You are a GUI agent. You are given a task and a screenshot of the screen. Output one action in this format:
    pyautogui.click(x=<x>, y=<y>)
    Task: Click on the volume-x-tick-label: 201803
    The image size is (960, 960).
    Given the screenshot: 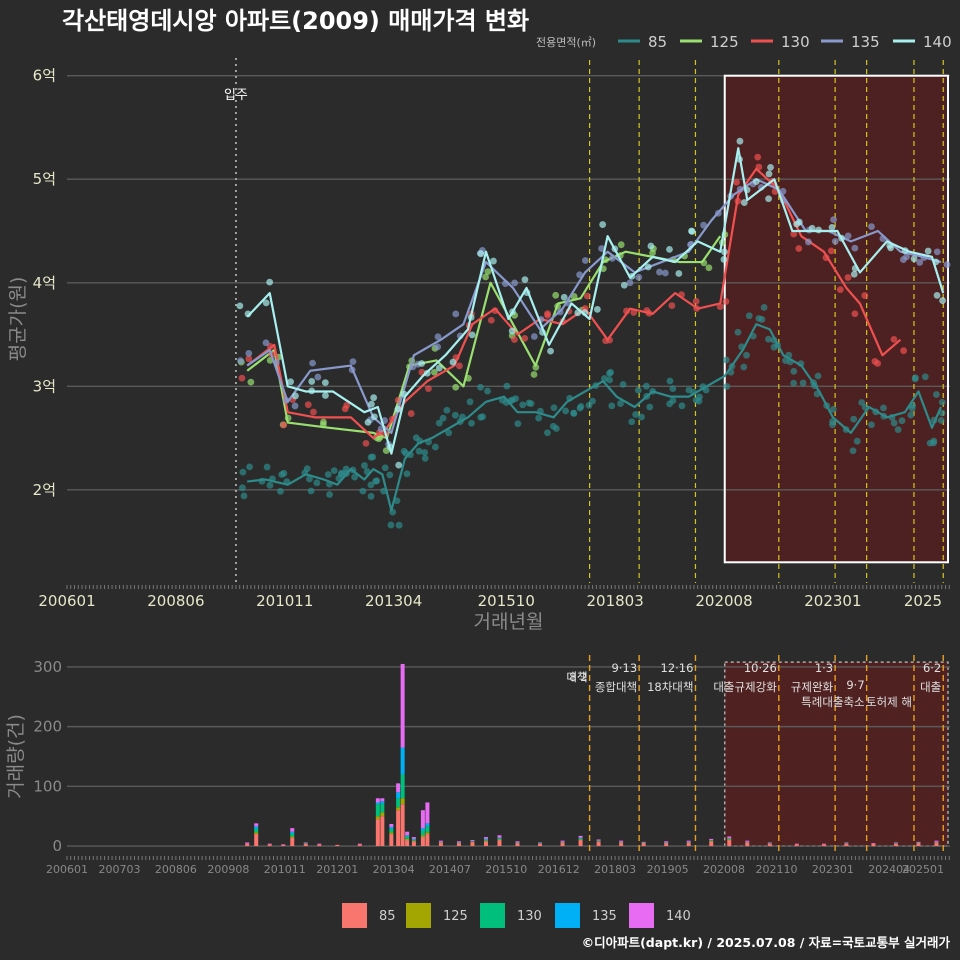 What is the action you would take?
    pyautogui.click(x=615, y=869)
    